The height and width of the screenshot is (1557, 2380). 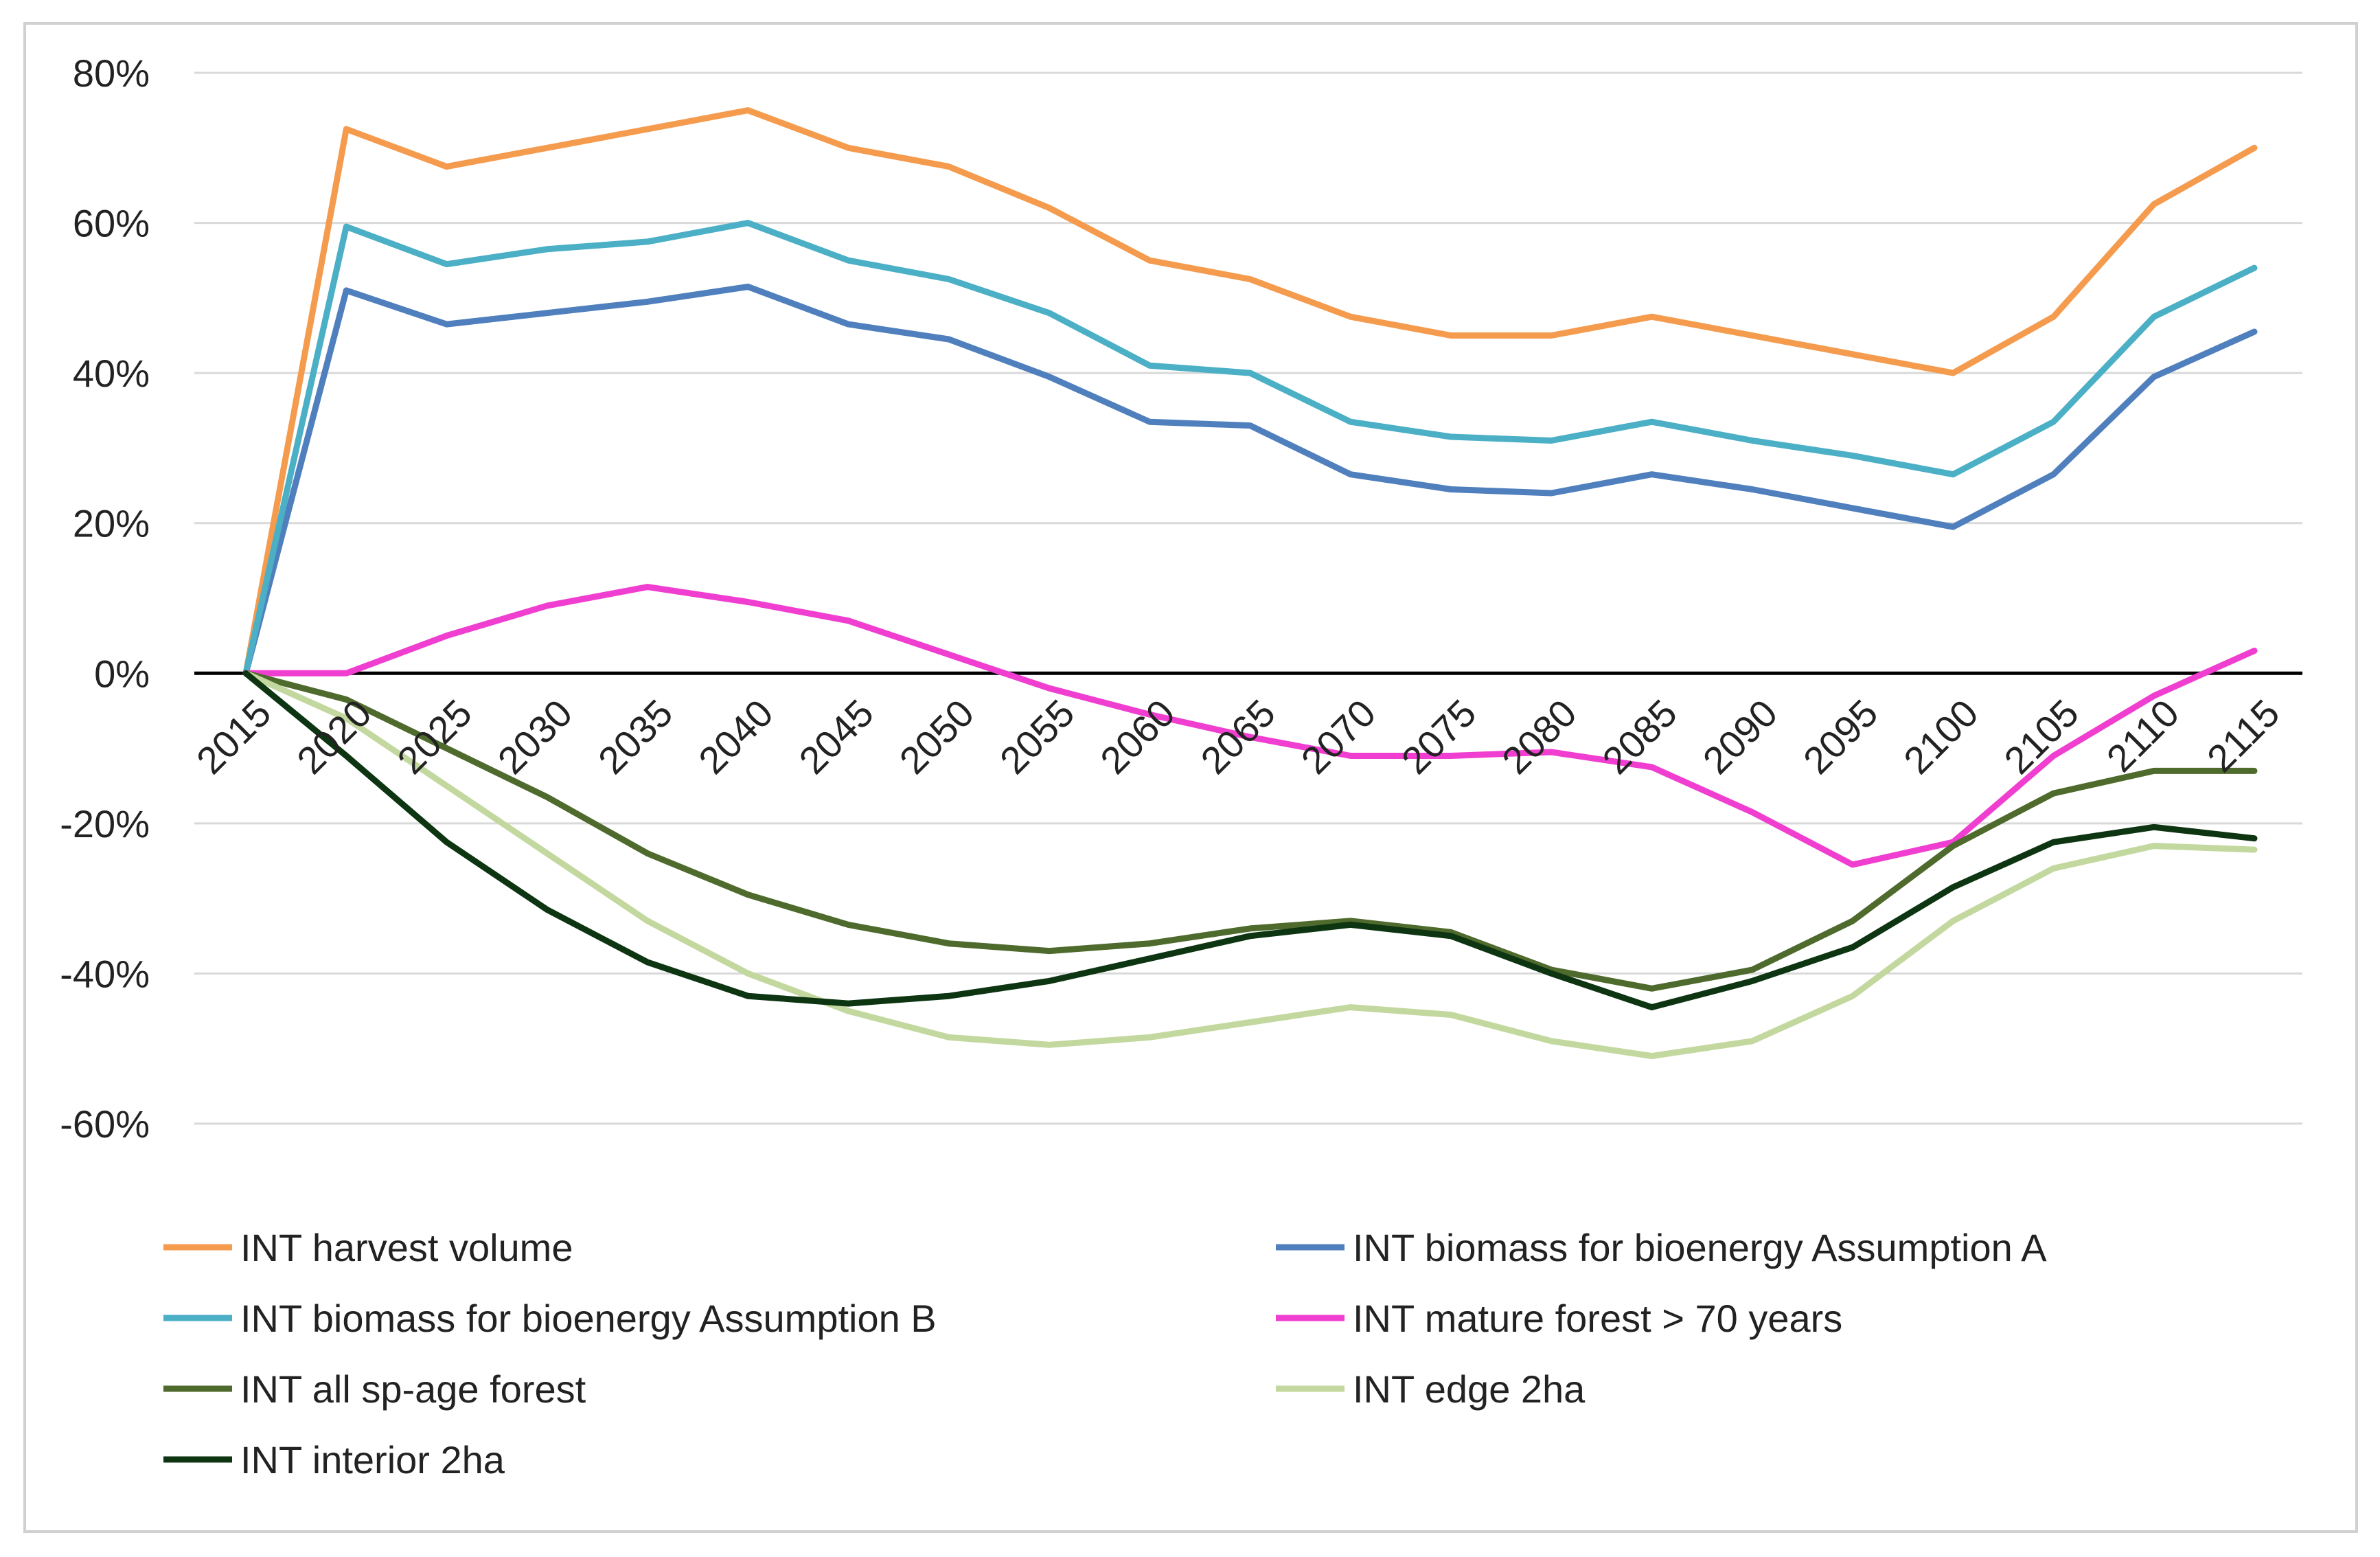 I want to click on y-tick-label: -40%, so click(x=105, y=973).